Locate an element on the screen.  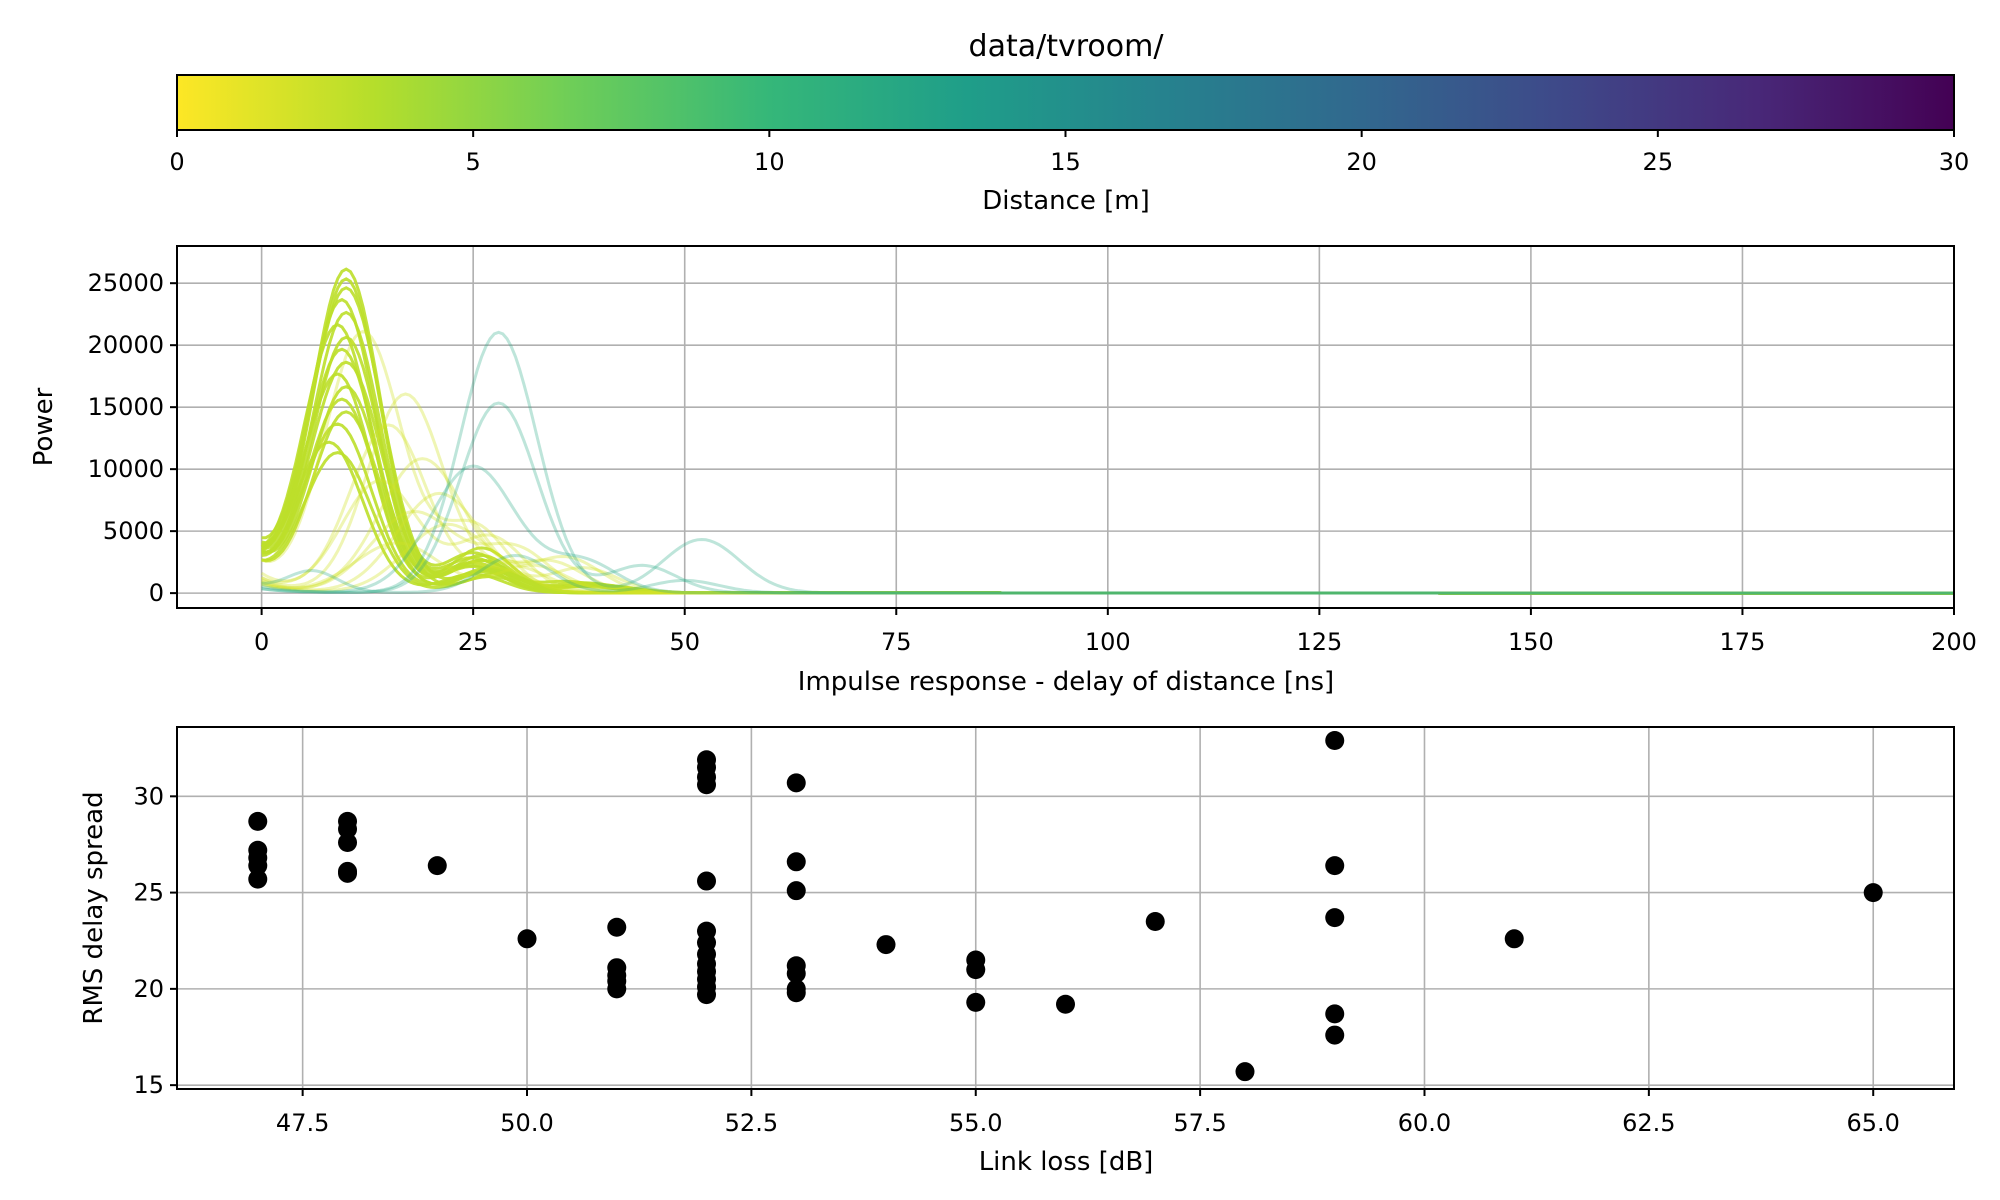
impulse-xtick-label: 75 is located at coordinates (896, 642).